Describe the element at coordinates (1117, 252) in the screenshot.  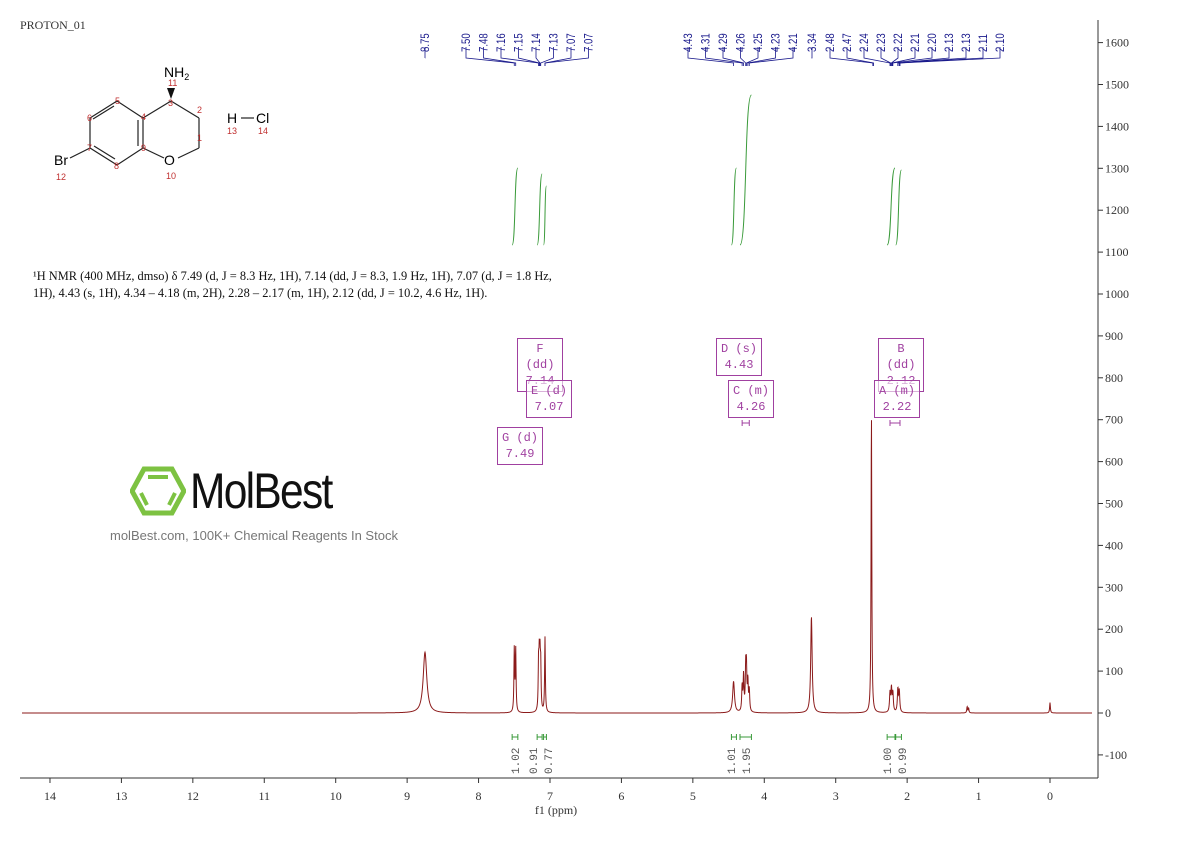
I see `y-tick-label: 1100` at that location.